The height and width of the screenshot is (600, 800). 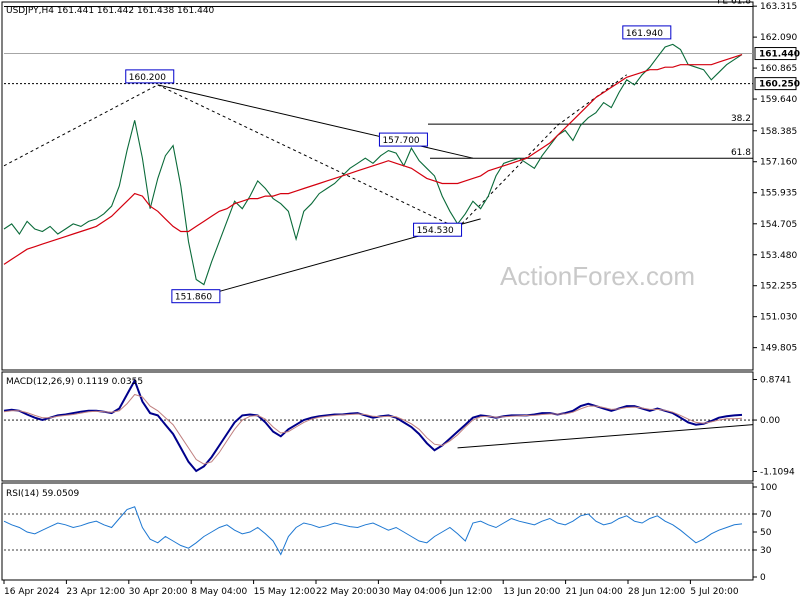 What do you see at coordinates (656, 592) in the screenshot?
I see `x-tick-label: 28 Jun 12:00` at bounding box center [656, 592].